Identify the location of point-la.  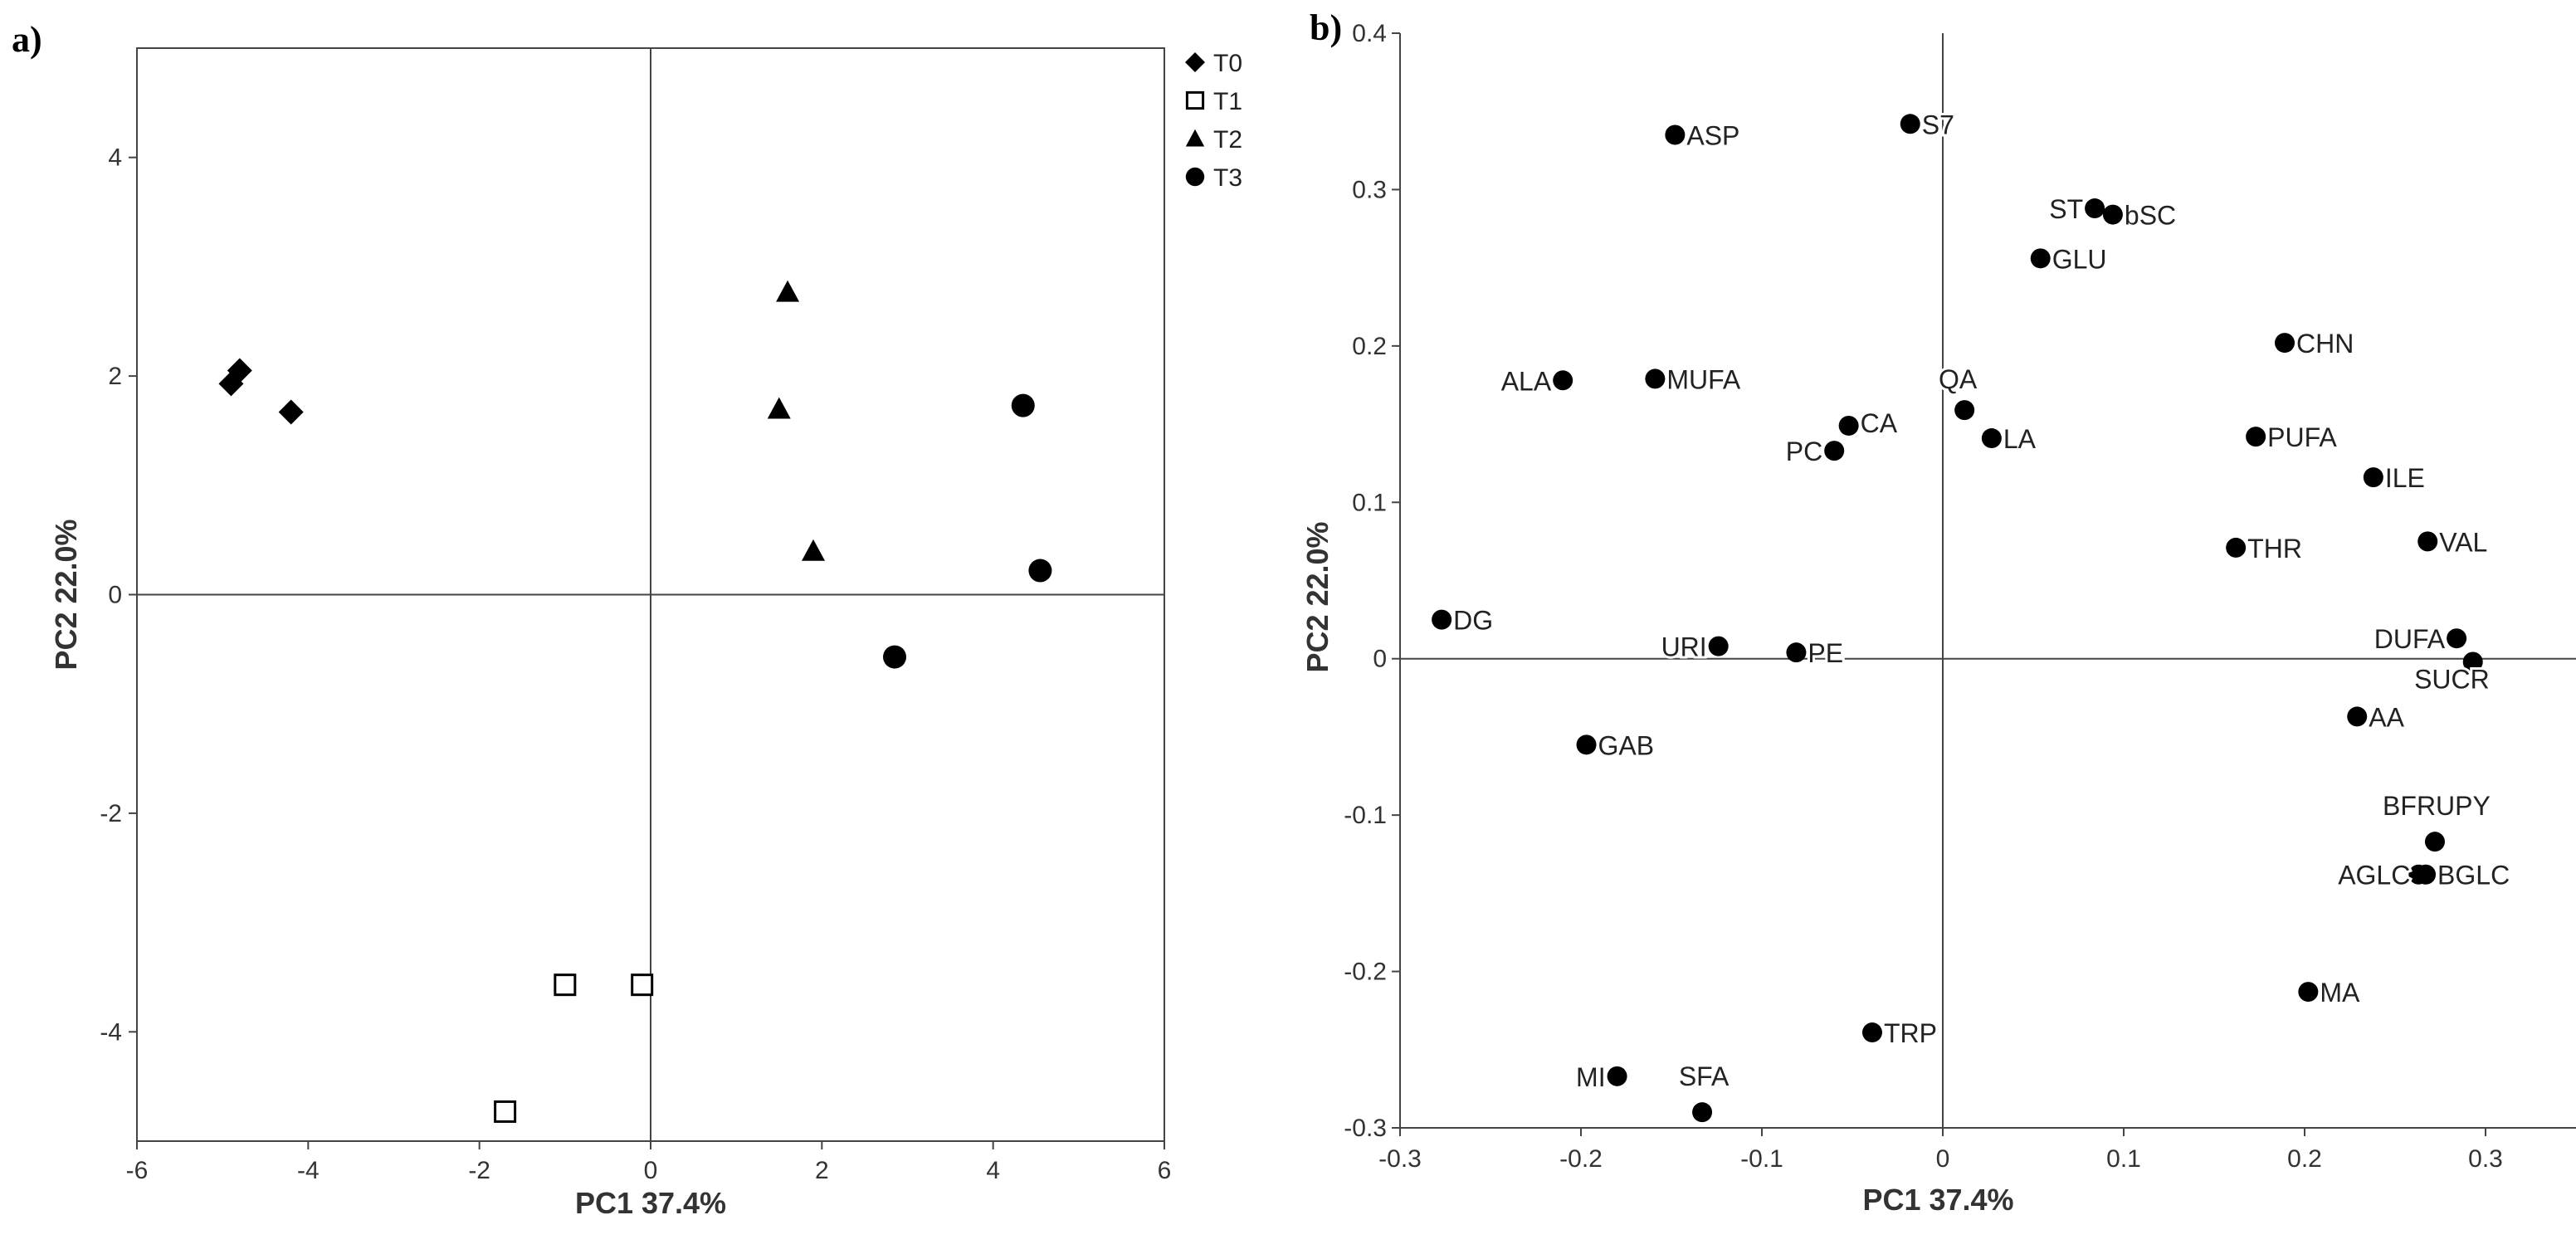
(1991, 439).